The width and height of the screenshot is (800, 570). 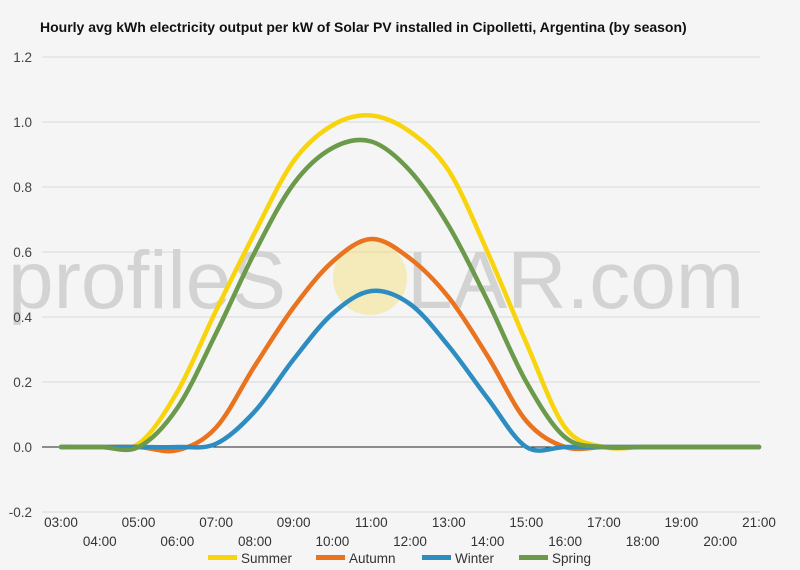 What do you see at coordinates (533, 557) in the screenshot?
I see `legend-swatch-spring` at bounding box center [533, 557].